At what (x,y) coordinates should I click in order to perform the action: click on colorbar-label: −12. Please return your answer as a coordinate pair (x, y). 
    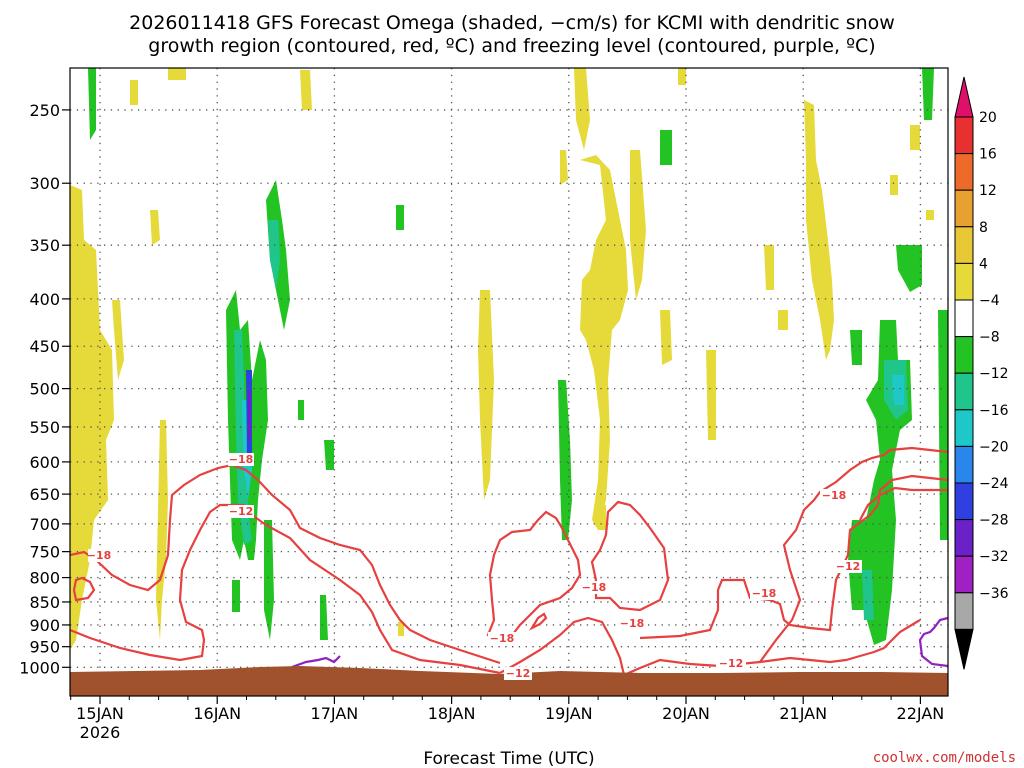
    Looking at the image, I should click on (994, 374).